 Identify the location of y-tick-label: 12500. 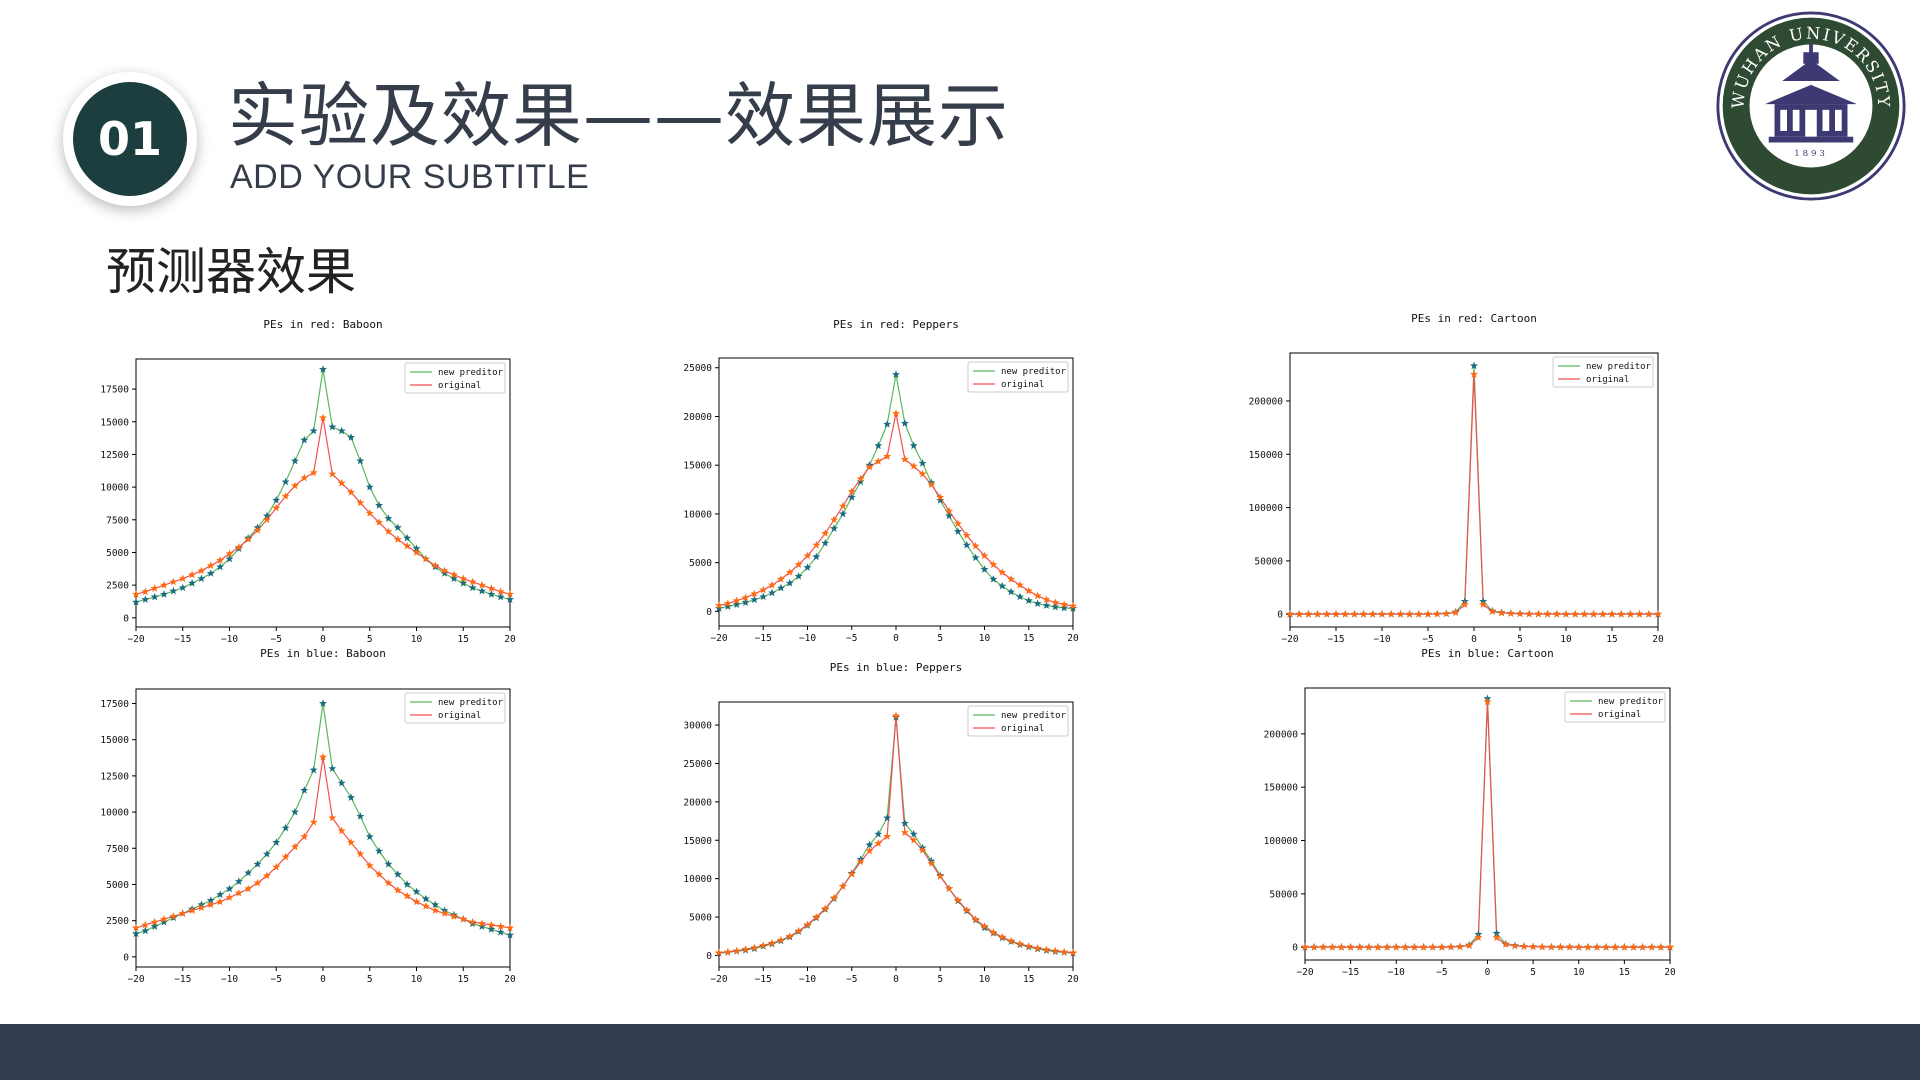
(114, 455).